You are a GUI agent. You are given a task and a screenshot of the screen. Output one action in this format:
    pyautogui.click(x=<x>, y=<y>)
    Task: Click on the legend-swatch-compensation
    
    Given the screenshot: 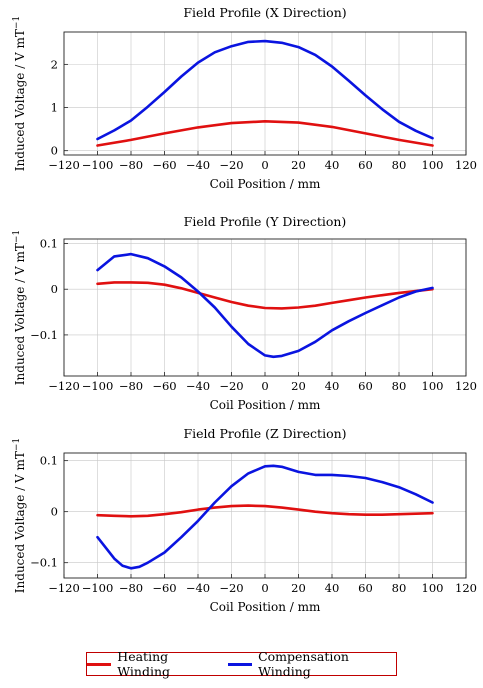 What is the action you would take?
    pyautogui.click(x=240, y=664)
    